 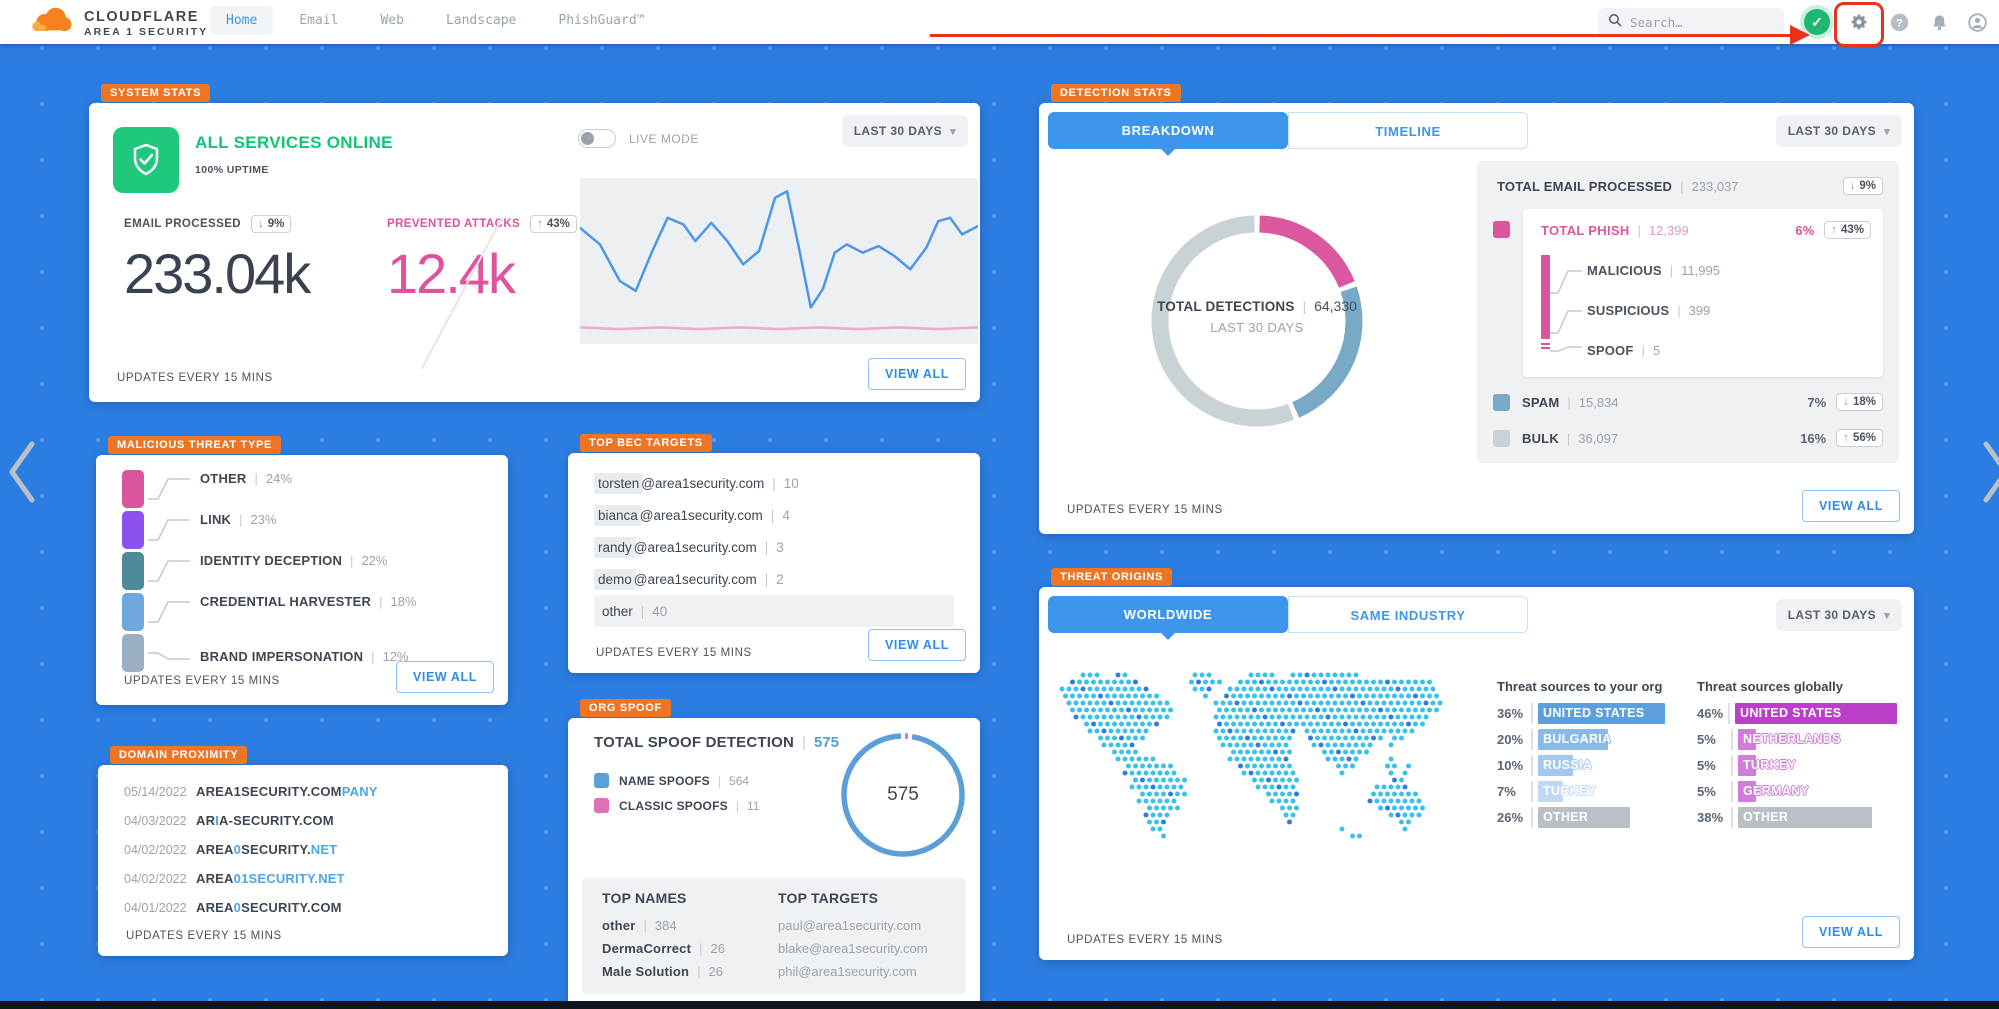 I want to click on toggle-knob, so click(x=587, y=138).